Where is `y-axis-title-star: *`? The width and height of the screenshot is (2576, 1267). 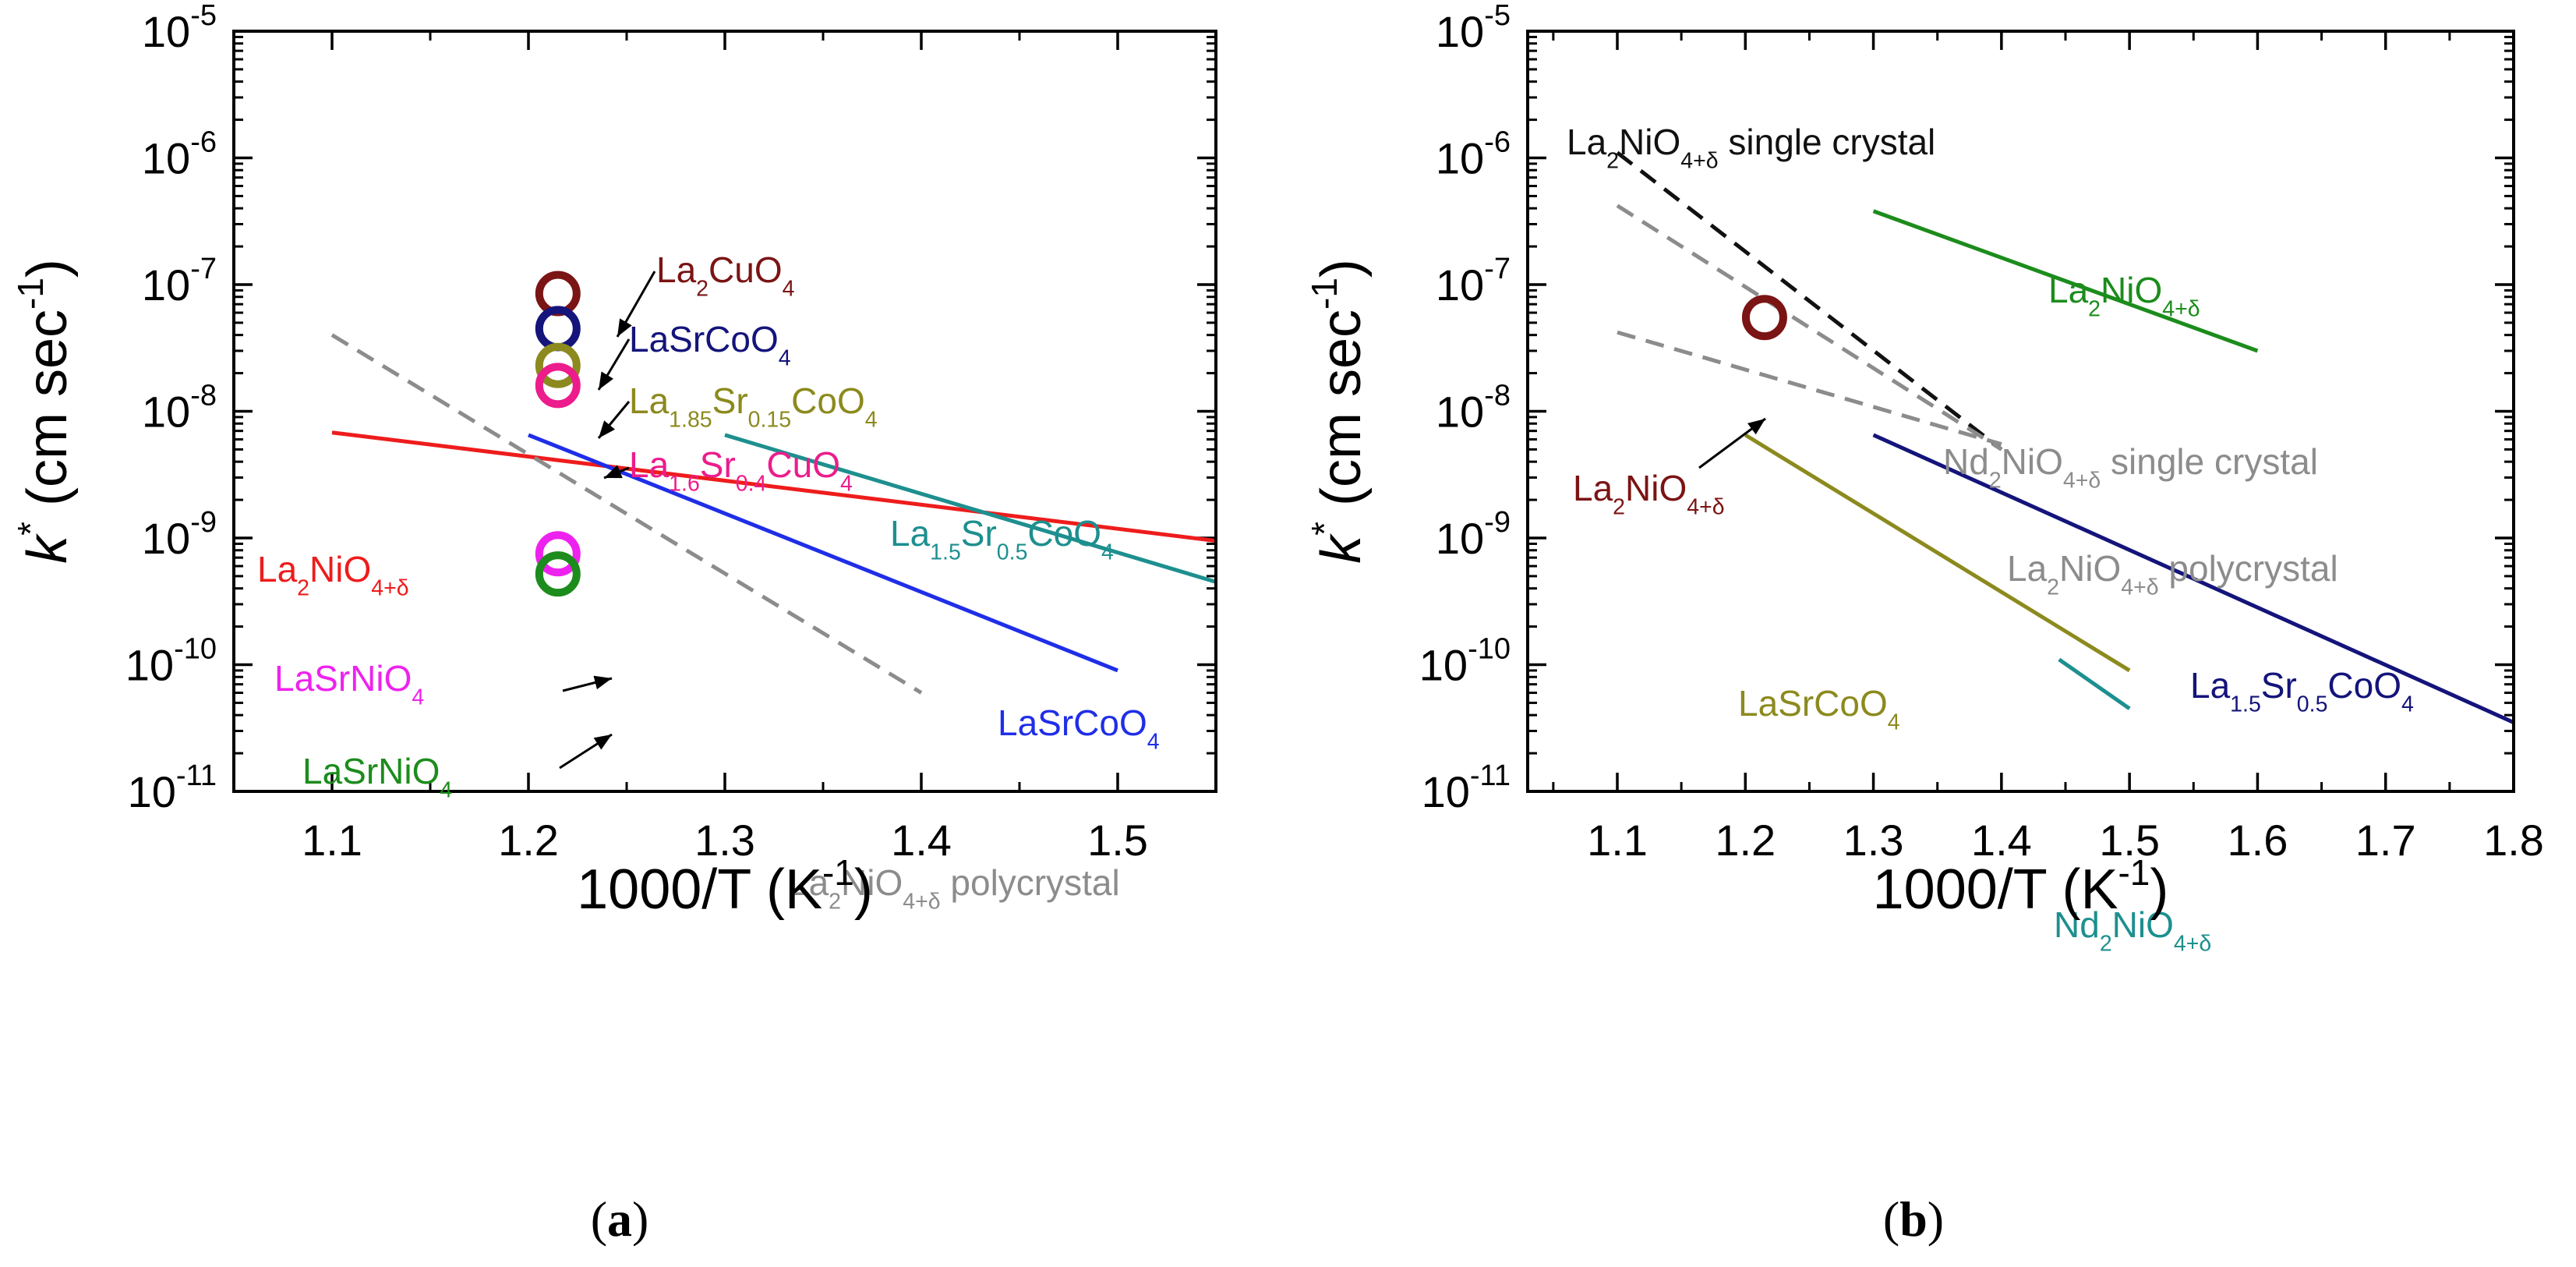 y-axis-title-star: * is located at coordinates (30, 529).